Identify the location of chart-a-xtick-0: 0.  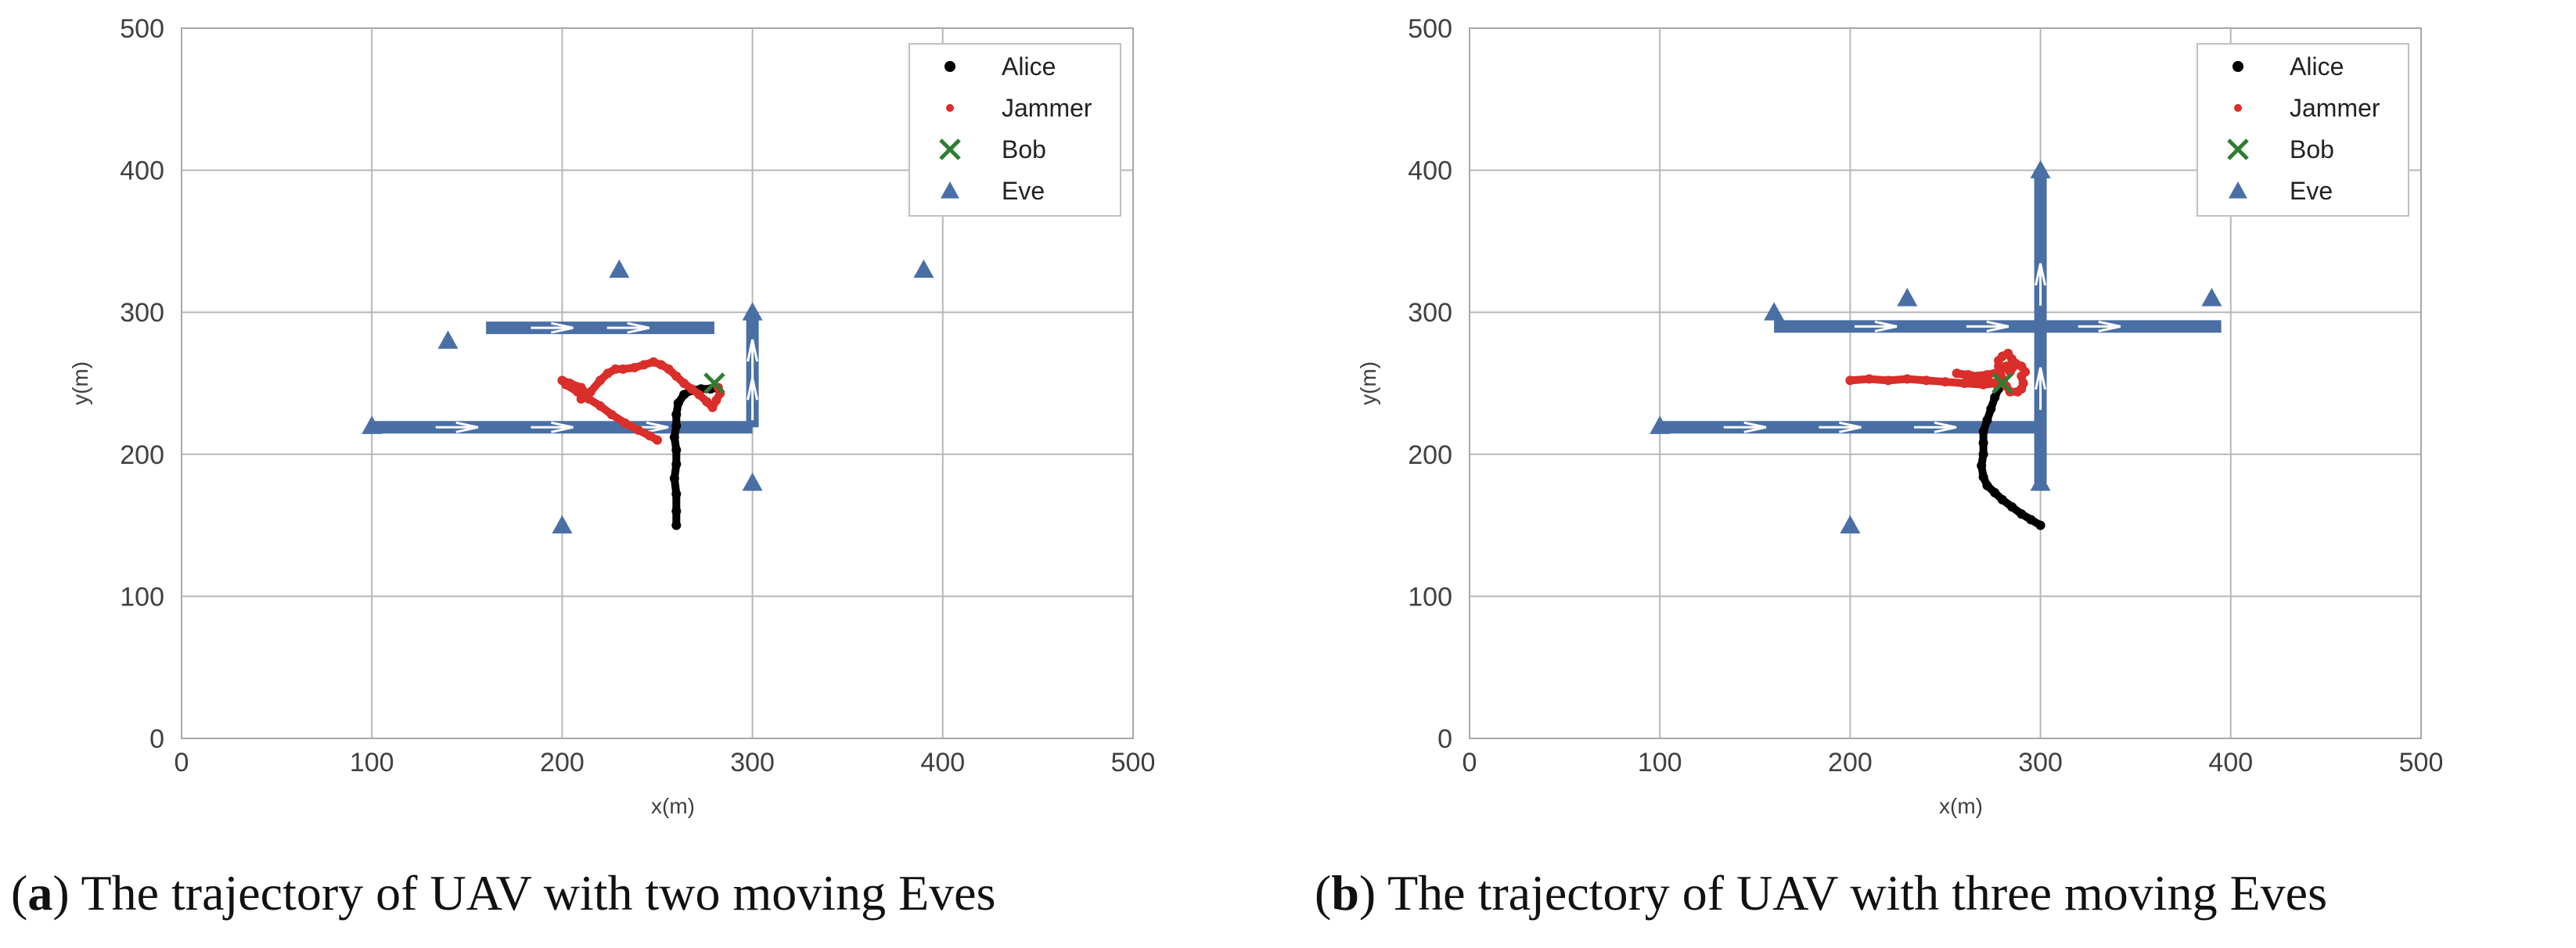
(181, 762).